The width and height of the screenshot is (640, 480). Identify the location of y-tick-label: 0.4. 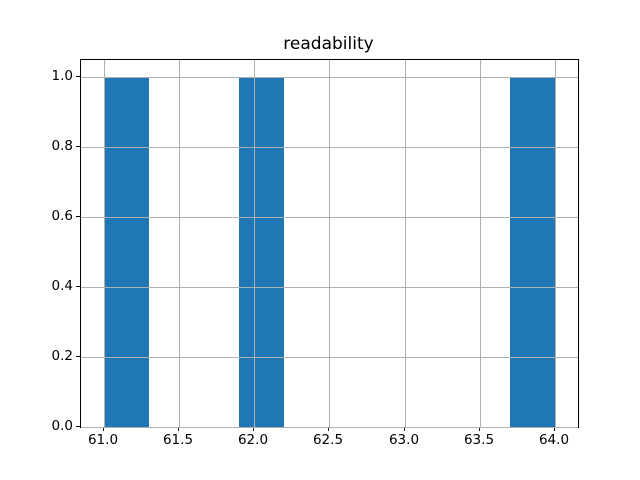
(62, 286).